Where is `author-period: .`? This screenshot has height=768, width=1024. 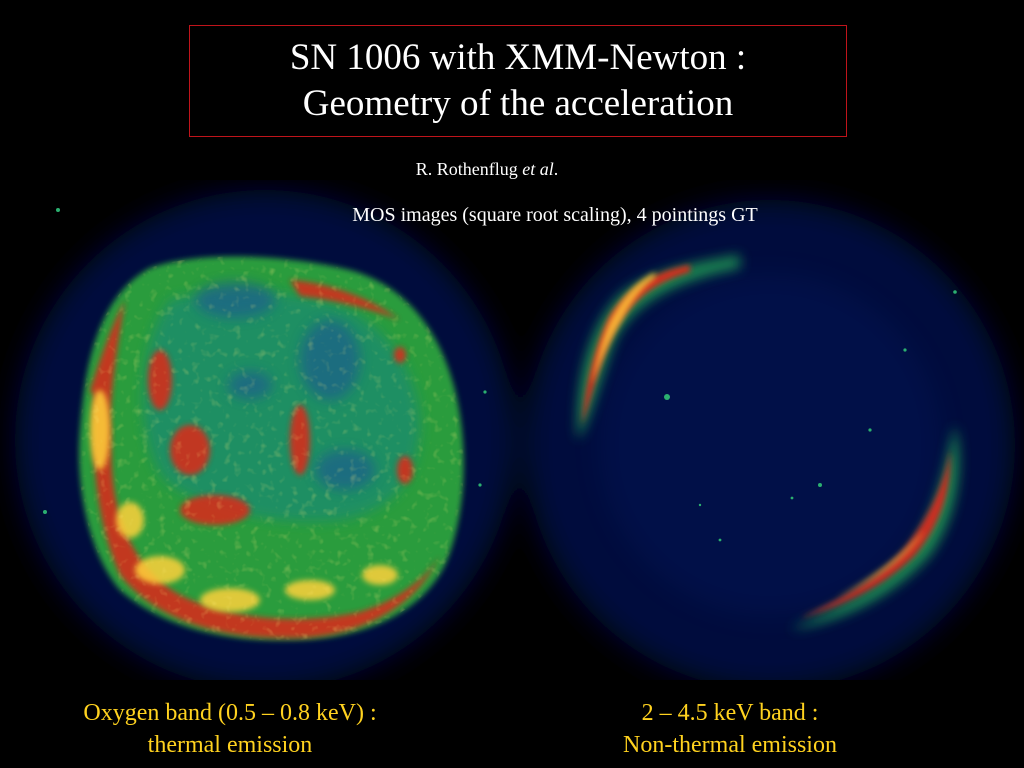
author-period: . is located at coordinates (556, 169).